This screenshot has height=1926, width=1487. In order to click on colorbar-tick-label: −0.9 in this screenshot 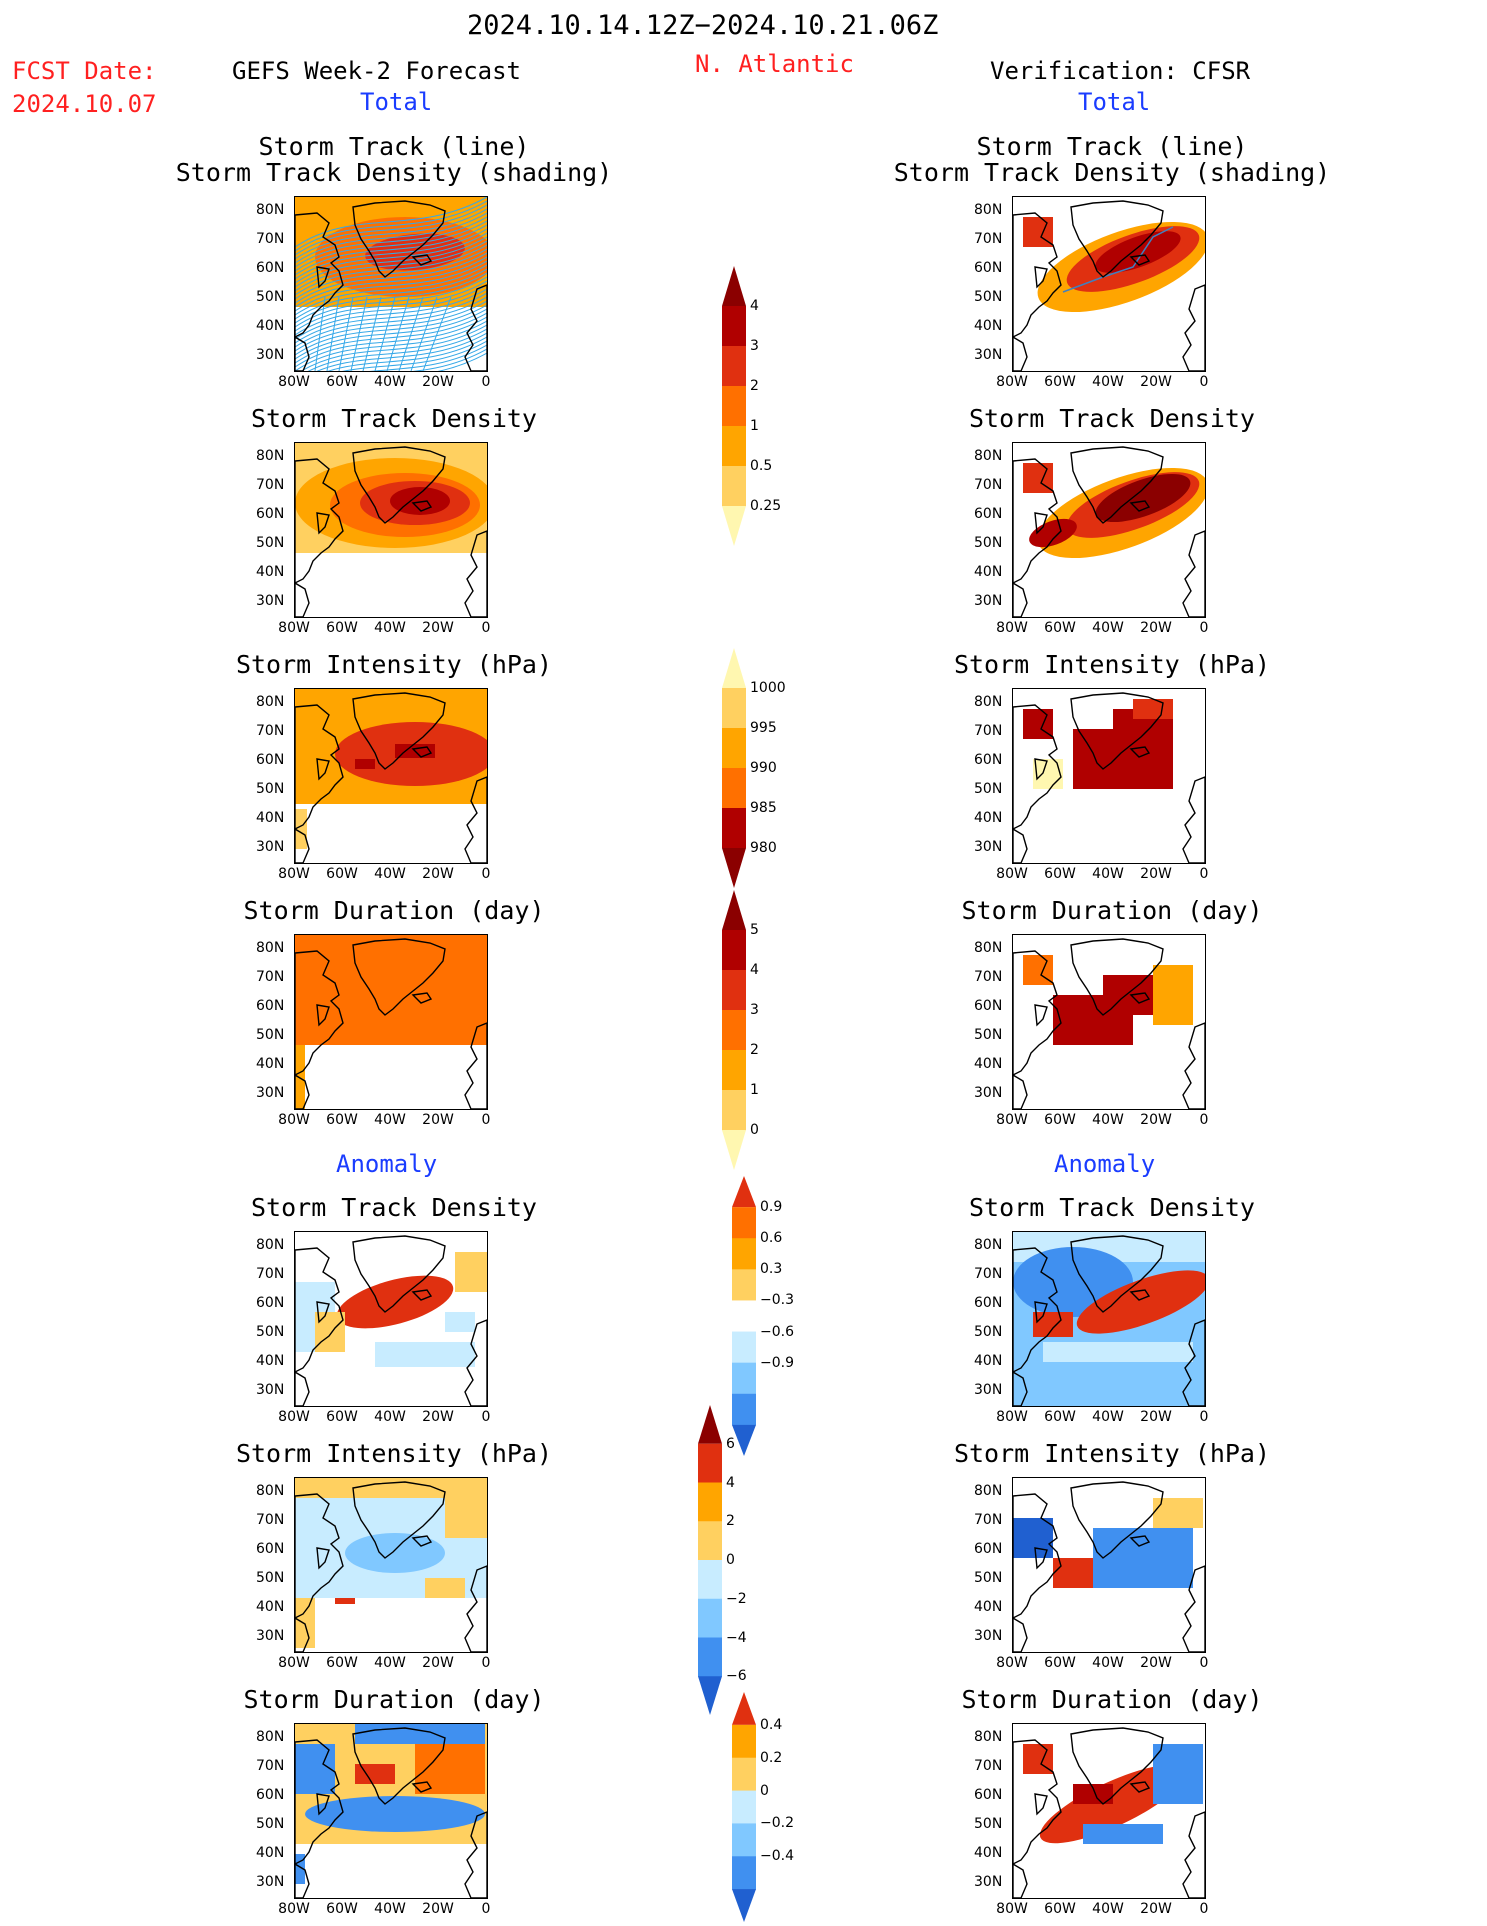, I will do `click(777, 1362)`.